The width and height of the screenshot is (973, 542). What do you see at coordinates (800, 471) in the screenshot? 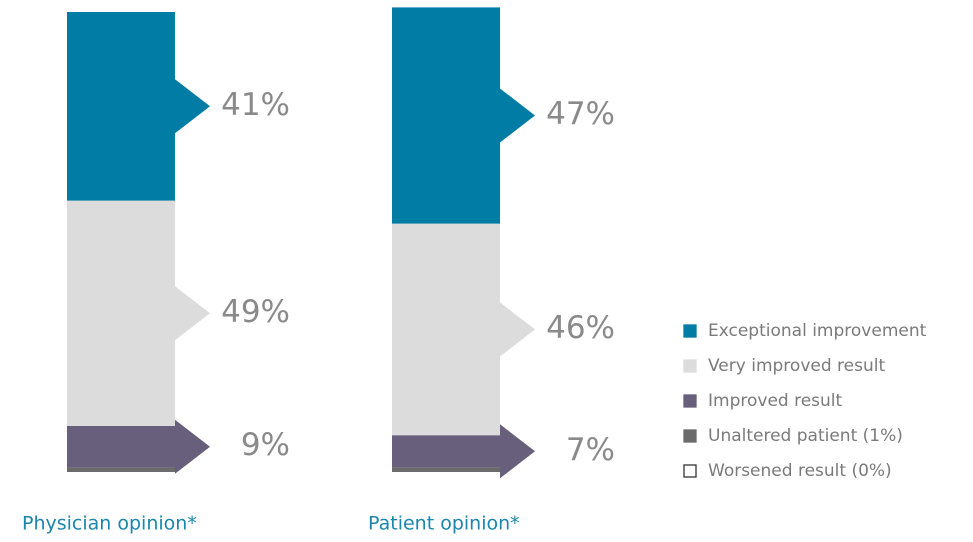
I see `legend-label: Worsened result (0%)` at bounding box center [800, 471].